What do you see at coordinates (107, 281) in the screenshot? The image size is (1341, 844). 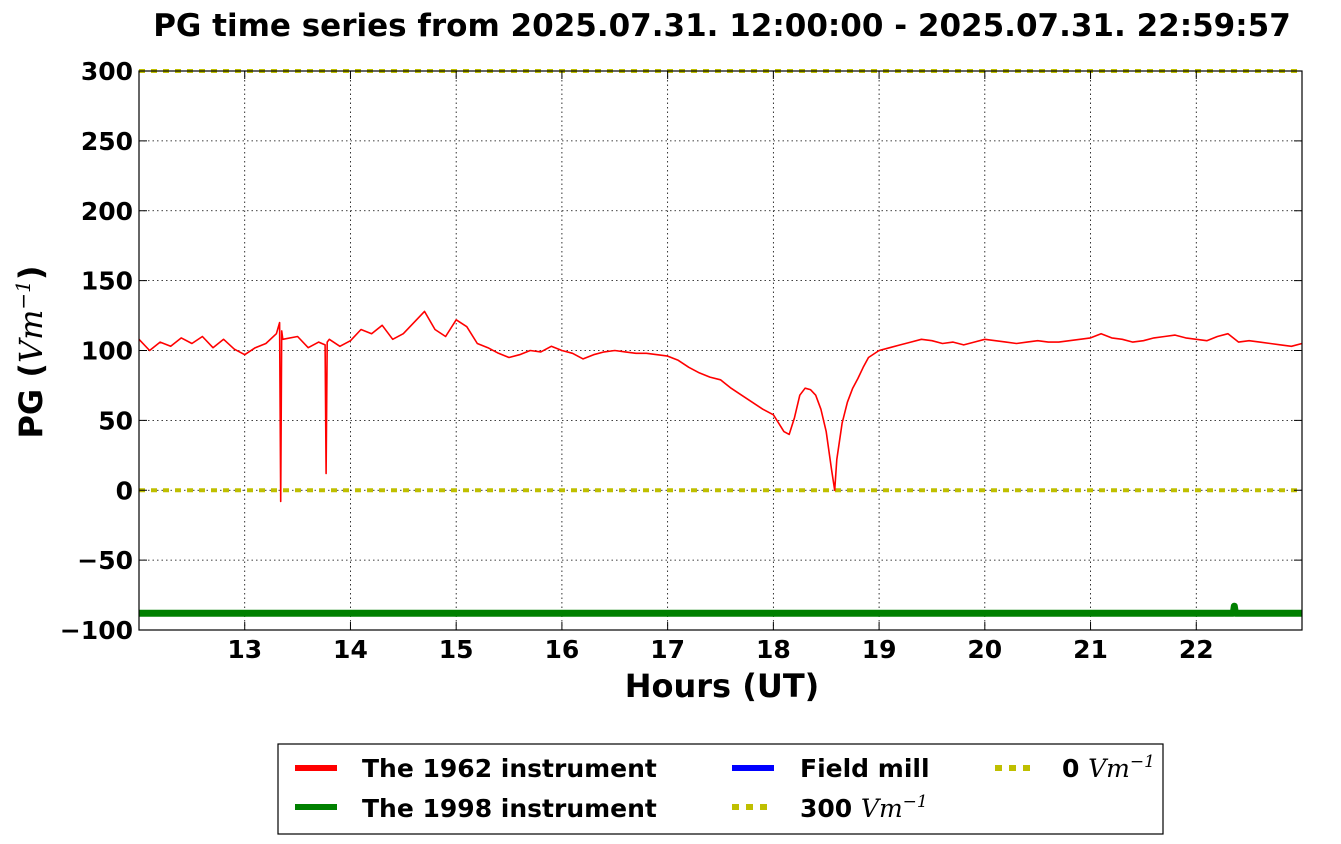 I see `y-tick-label: 150` at bounding box center [107, 281].